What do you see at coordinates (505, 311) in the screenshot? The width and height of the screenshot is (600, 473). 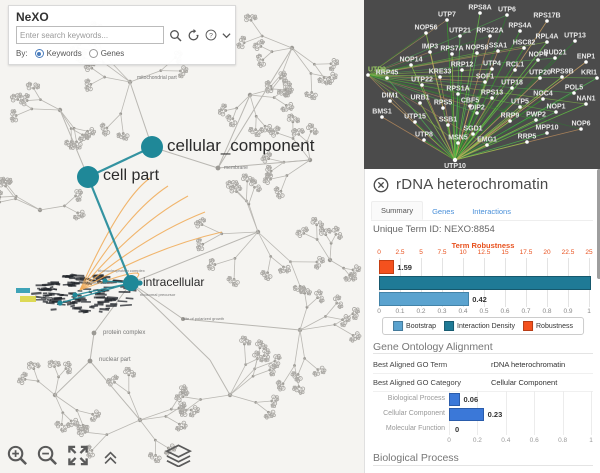 I see `bottom-axis-tick: 0.6` at bounding box center [505, 311].